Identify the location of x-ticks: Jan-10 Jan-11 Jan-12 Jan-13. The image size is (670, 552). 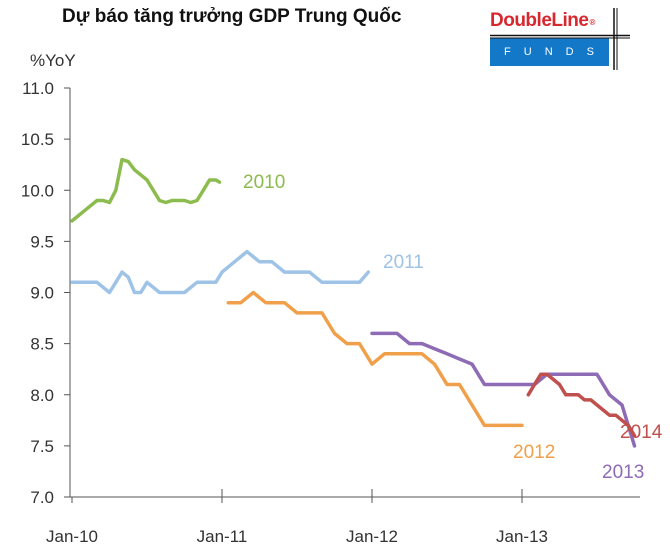
(297, 517).